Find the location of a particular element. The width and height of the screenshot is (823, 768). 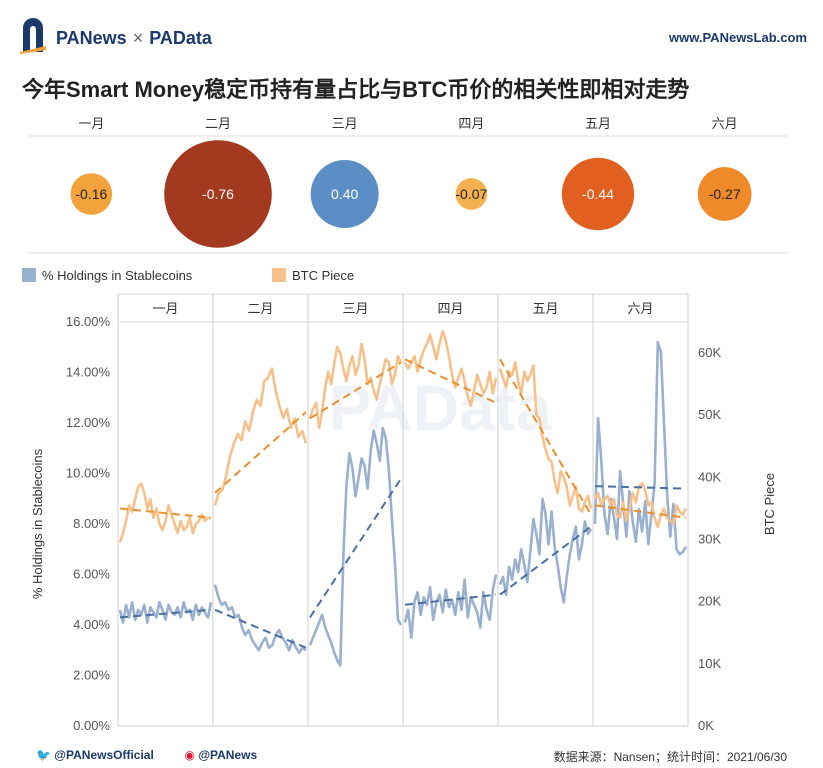

footer-social: 🐦 @PANewsOfficial ◉ @PANews is located at coordinates (146, 755).